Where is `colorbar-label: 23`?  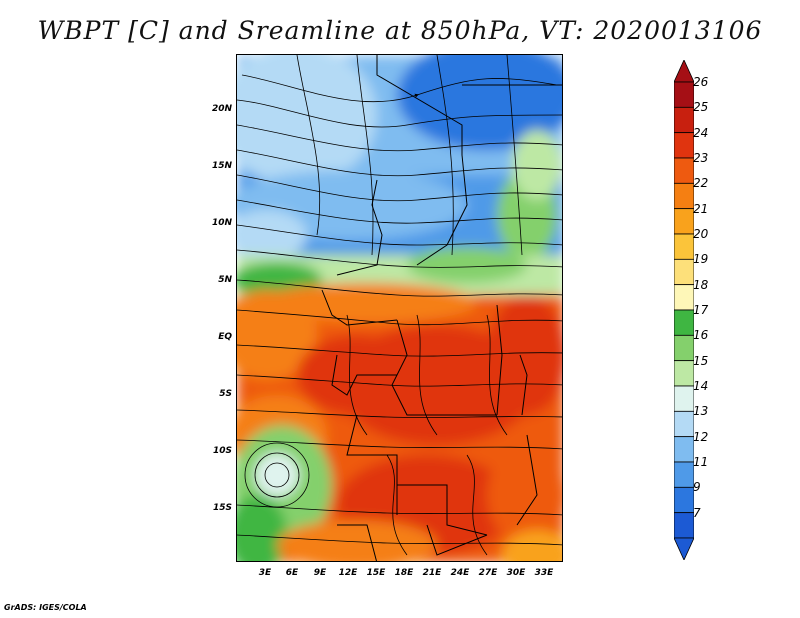 colorbar-label: 23 is located at coordinates (701, 158).